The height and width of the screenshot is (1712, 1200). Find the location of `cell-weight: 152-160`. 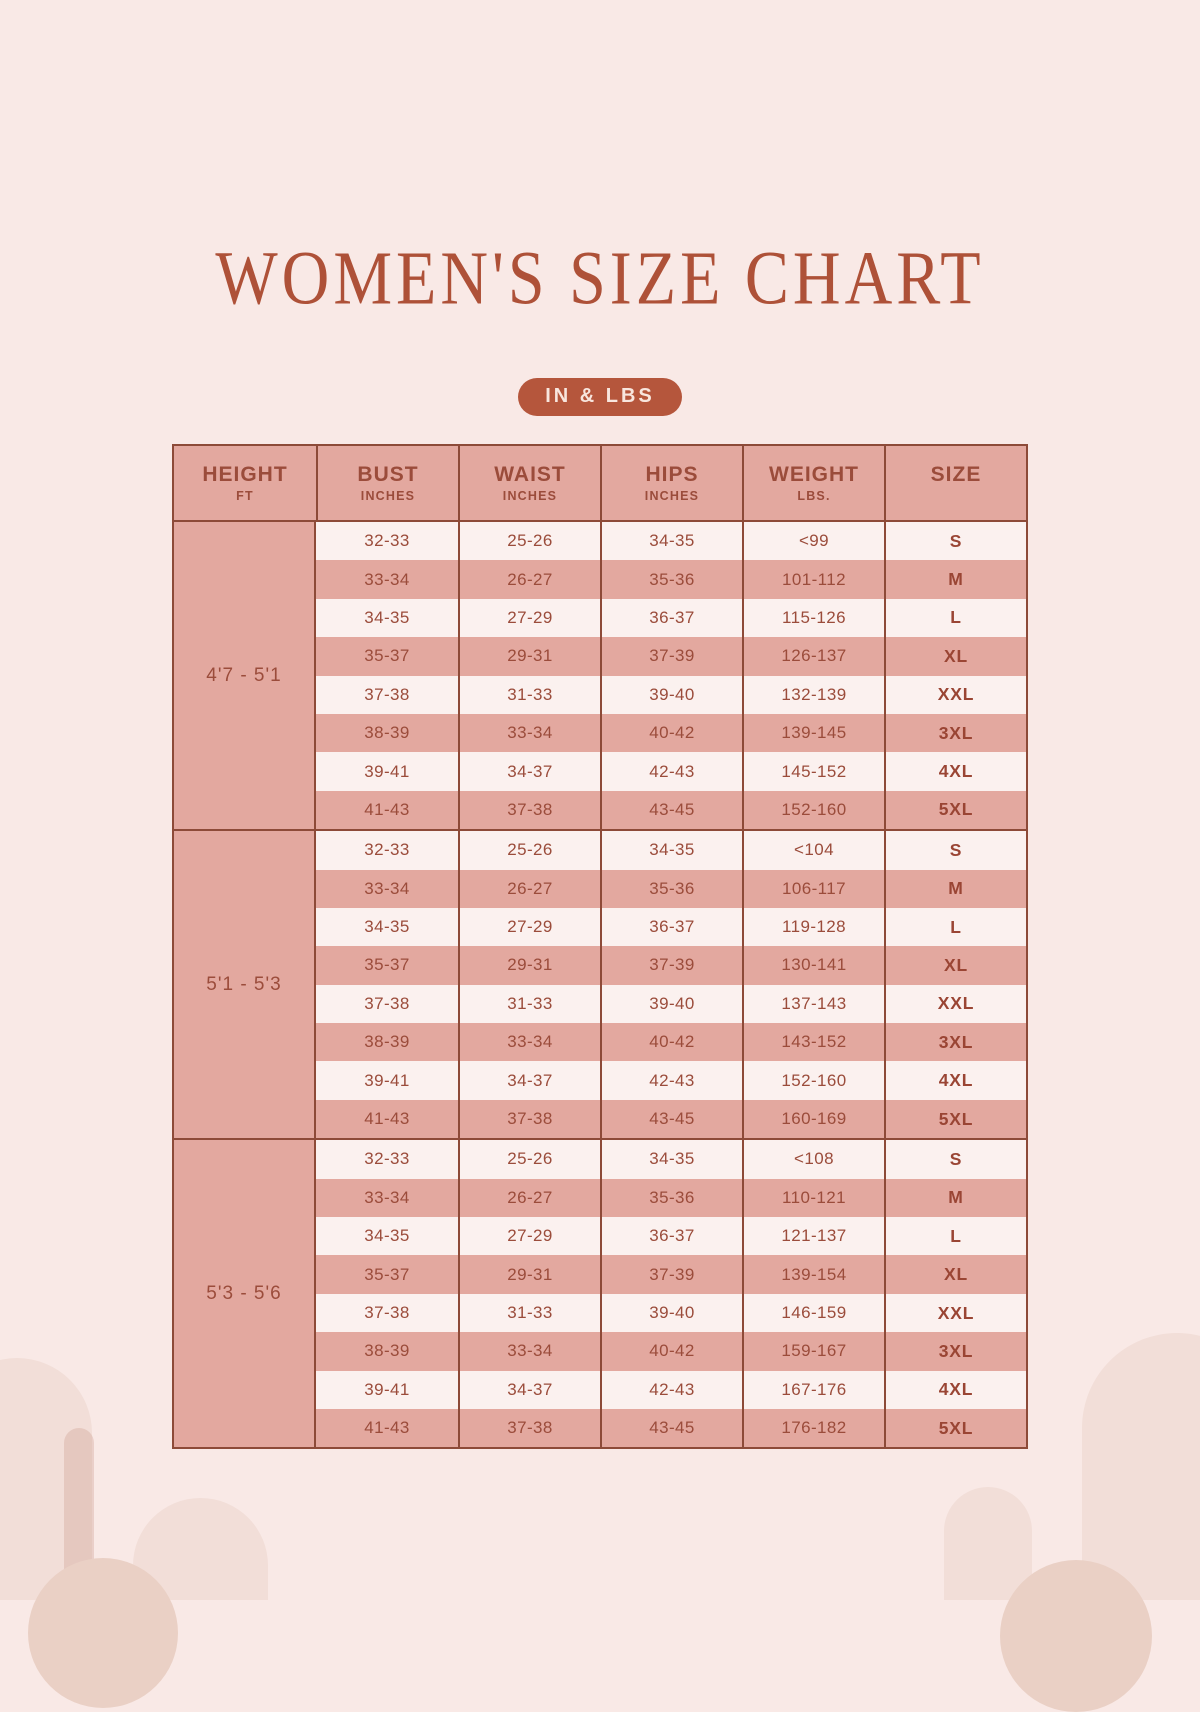

cell-weight: 152-160 is located at coordinates (813, 1080).